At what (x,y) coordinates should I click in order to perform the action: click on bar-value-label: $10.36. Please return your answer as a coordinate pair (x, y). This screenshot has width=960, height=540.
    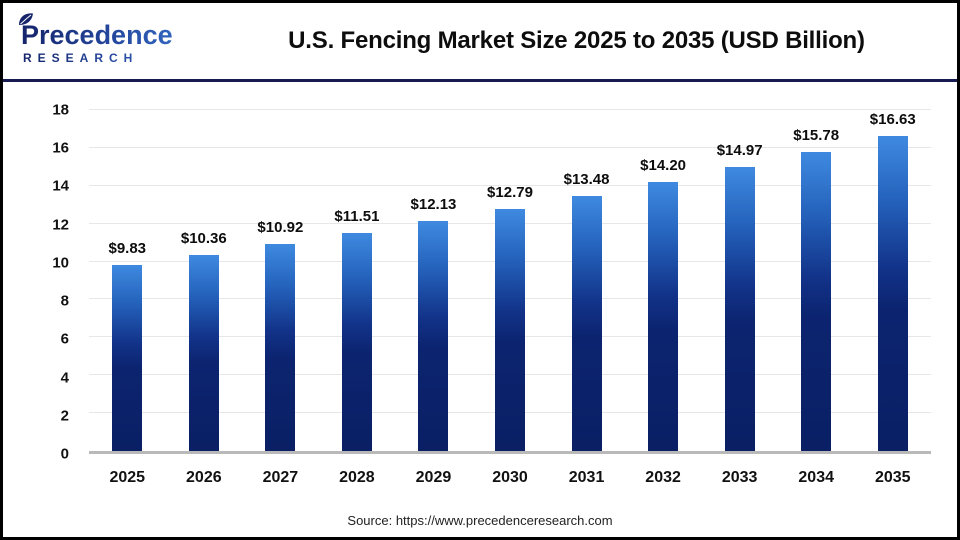
    Looking at the image, I should click on (203, 238).